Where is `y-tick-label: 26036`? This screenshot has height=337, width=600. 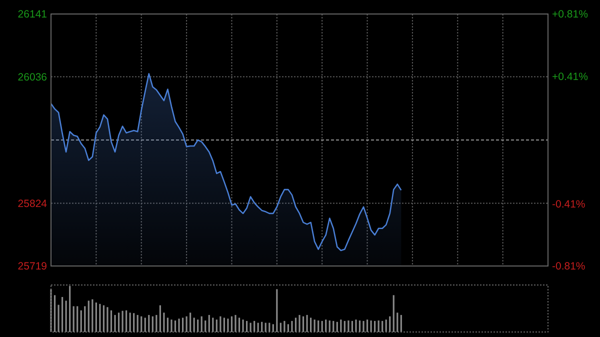
y-tick-label: 26036 is located at coordinates (33, 77).